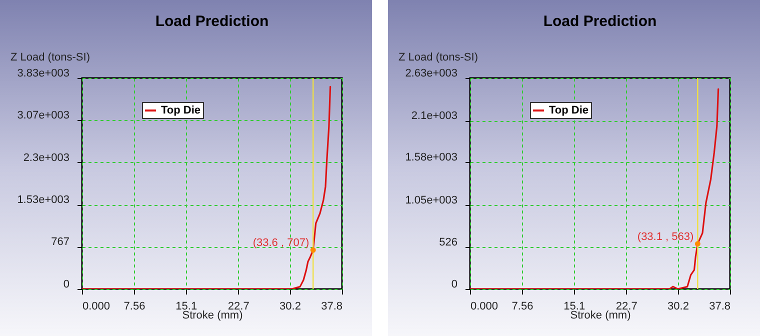  I want to click on y-tick-label: 767, so click(60, 242).